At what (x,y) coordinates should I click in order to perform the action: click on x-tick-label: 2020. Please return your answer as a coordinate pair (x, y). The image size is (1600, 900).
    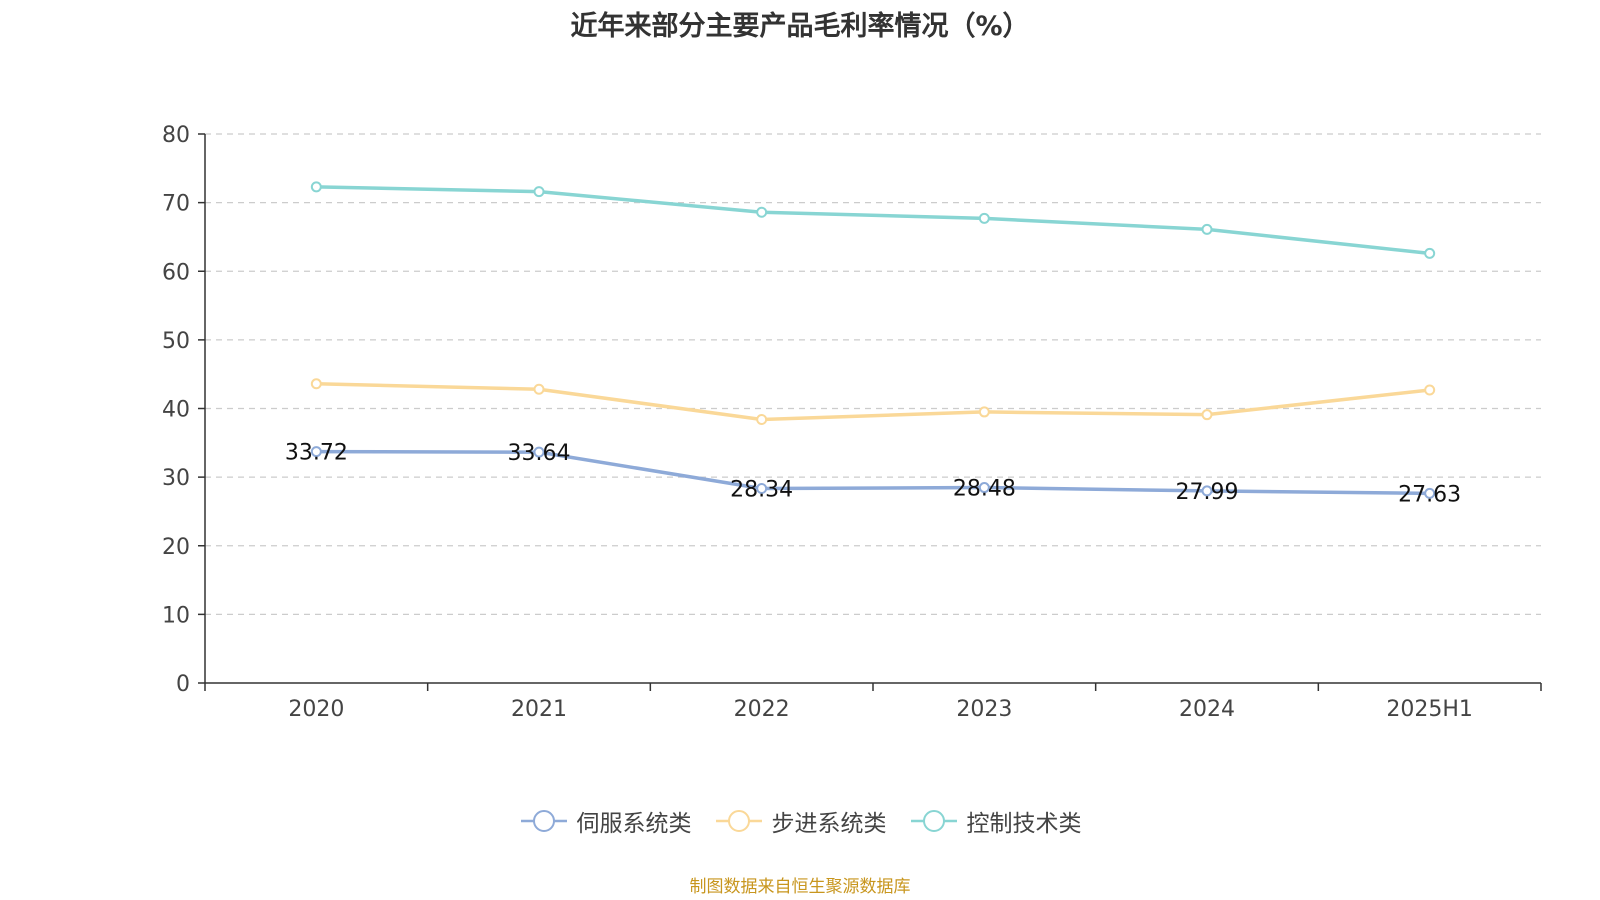
    Looking at the image, I should click on (316, 709).